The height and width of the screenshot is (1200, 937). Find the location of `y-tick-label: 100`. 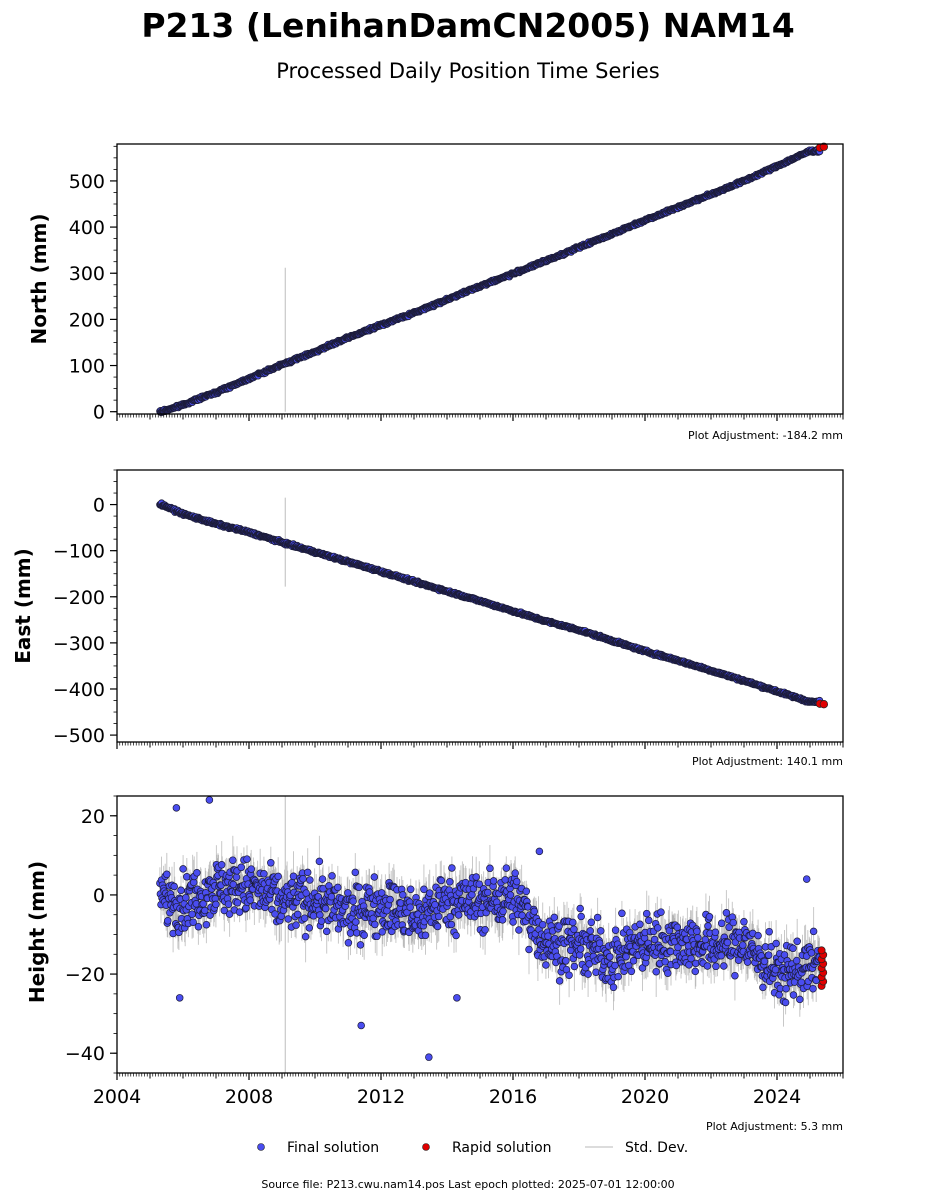

y-tick-label: 100 is located at coordinates (87, 367).